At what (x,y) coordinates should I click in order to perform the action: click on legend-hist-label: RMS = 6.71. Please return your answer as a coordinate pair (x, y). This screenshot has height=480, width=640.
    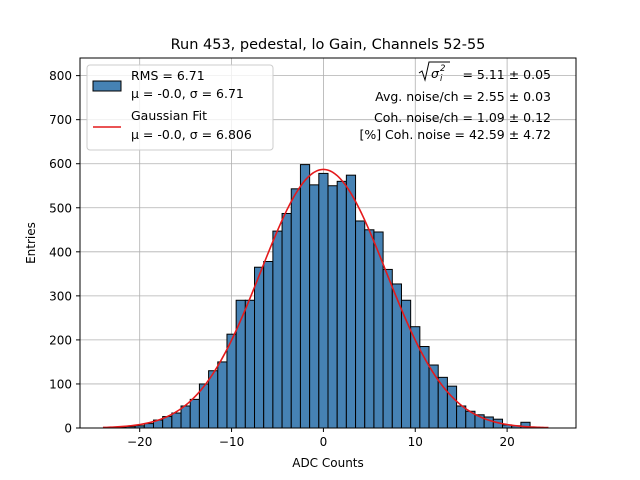
    Looking at the image, I should click on (168, 75).